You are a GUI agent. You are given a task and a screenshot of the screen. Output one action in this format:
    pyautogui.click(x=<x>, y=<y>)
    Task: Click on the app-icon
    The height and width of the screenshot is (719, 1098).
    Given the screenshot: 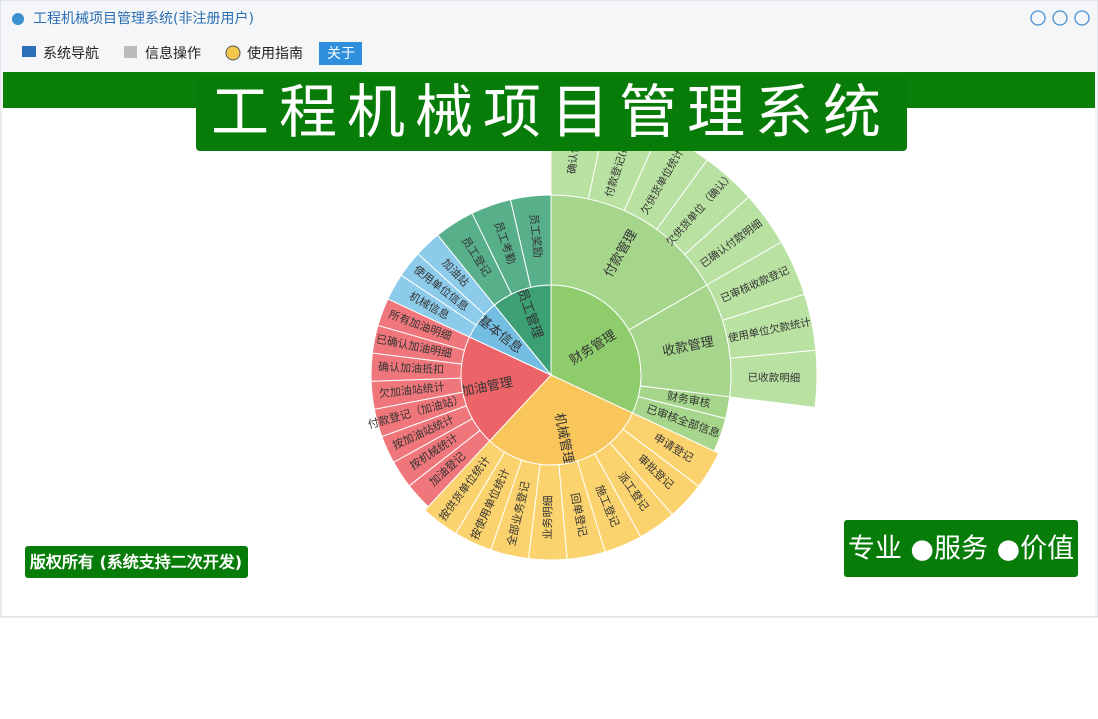 What is the action you would take?
    pyautogui.click(x=18, y=19)
    